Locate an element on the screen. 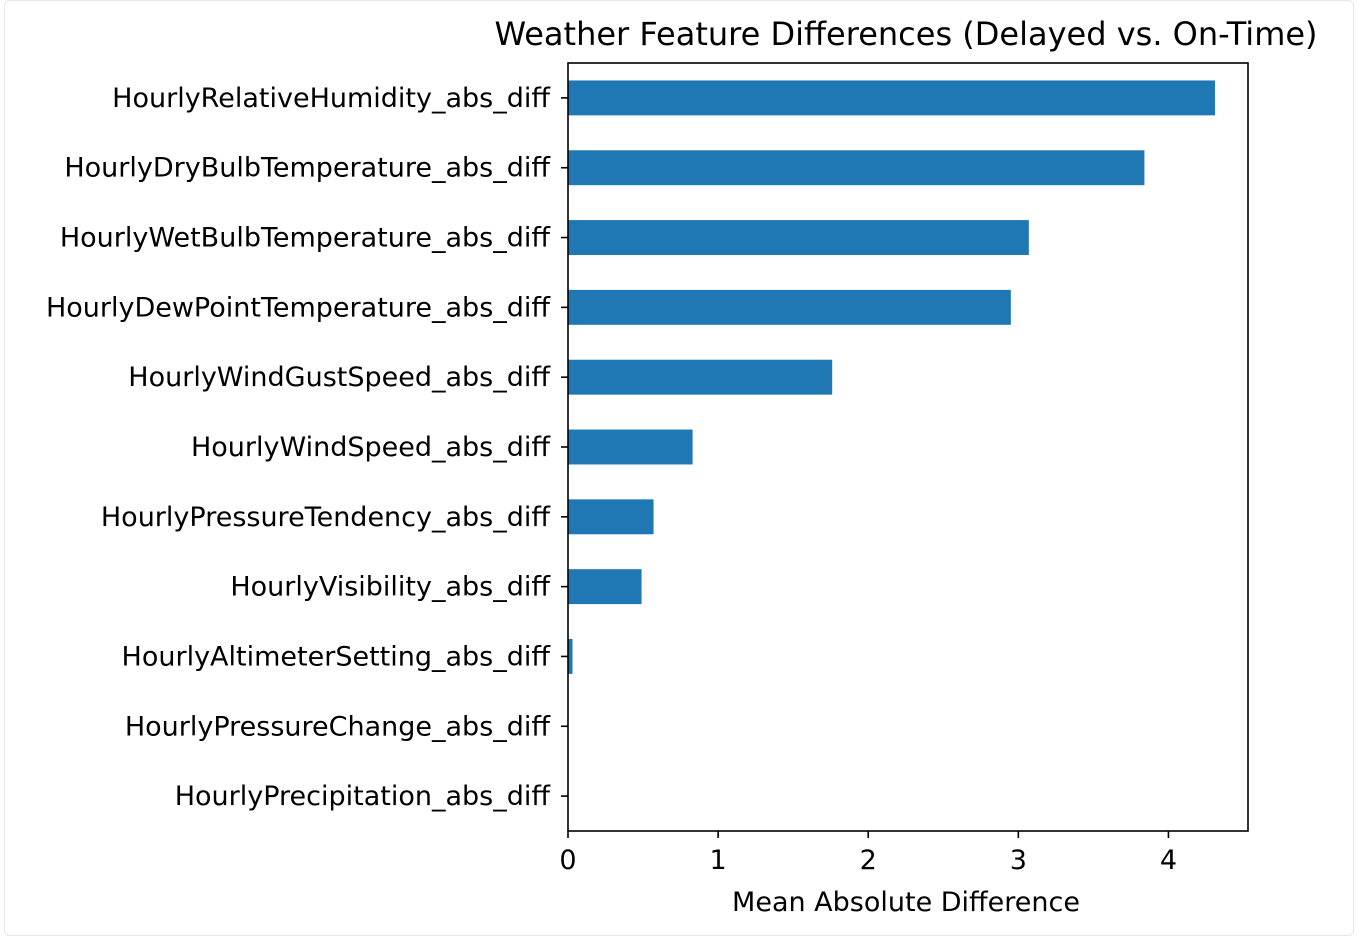 The image size is (1360, 940). bar-HourlyPressureTendency_abs_diff is located at coordinates (611, 517).